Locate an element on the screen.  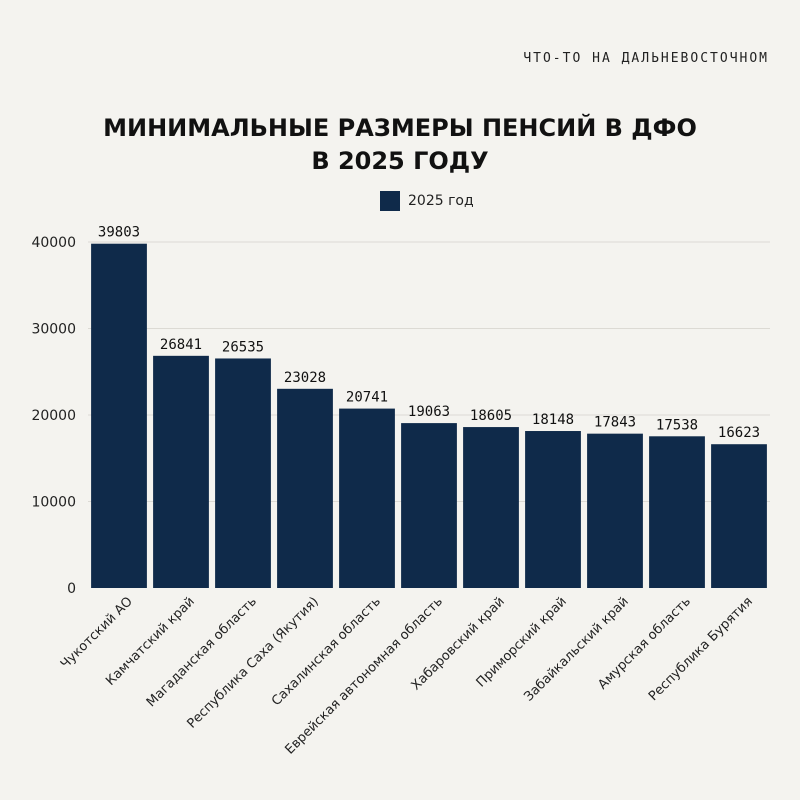
data-label: 18605 is located at coordinates (491, 416).